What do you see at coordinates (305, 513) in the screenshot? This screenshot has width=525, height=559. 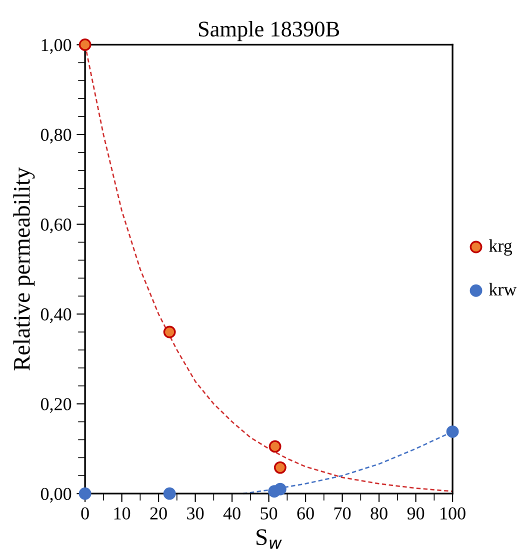 I see `x-tick-label: 60` at bounding box center [305, 513].